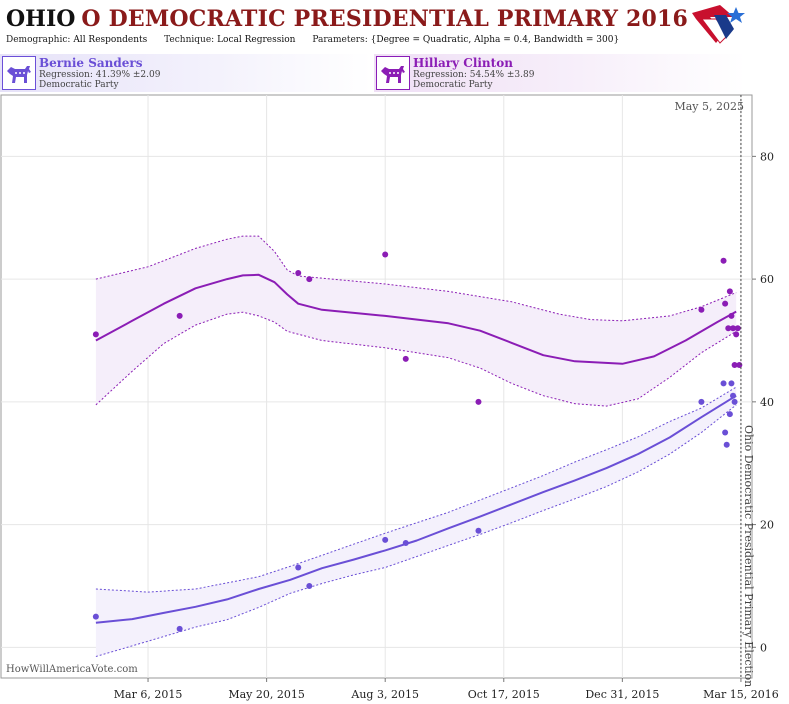 The height and width of the screenshot is (704, 789). Describe the element at coordinates (709, 106) in the screenshot. I see `today-label: May 5, 2025` at that location.